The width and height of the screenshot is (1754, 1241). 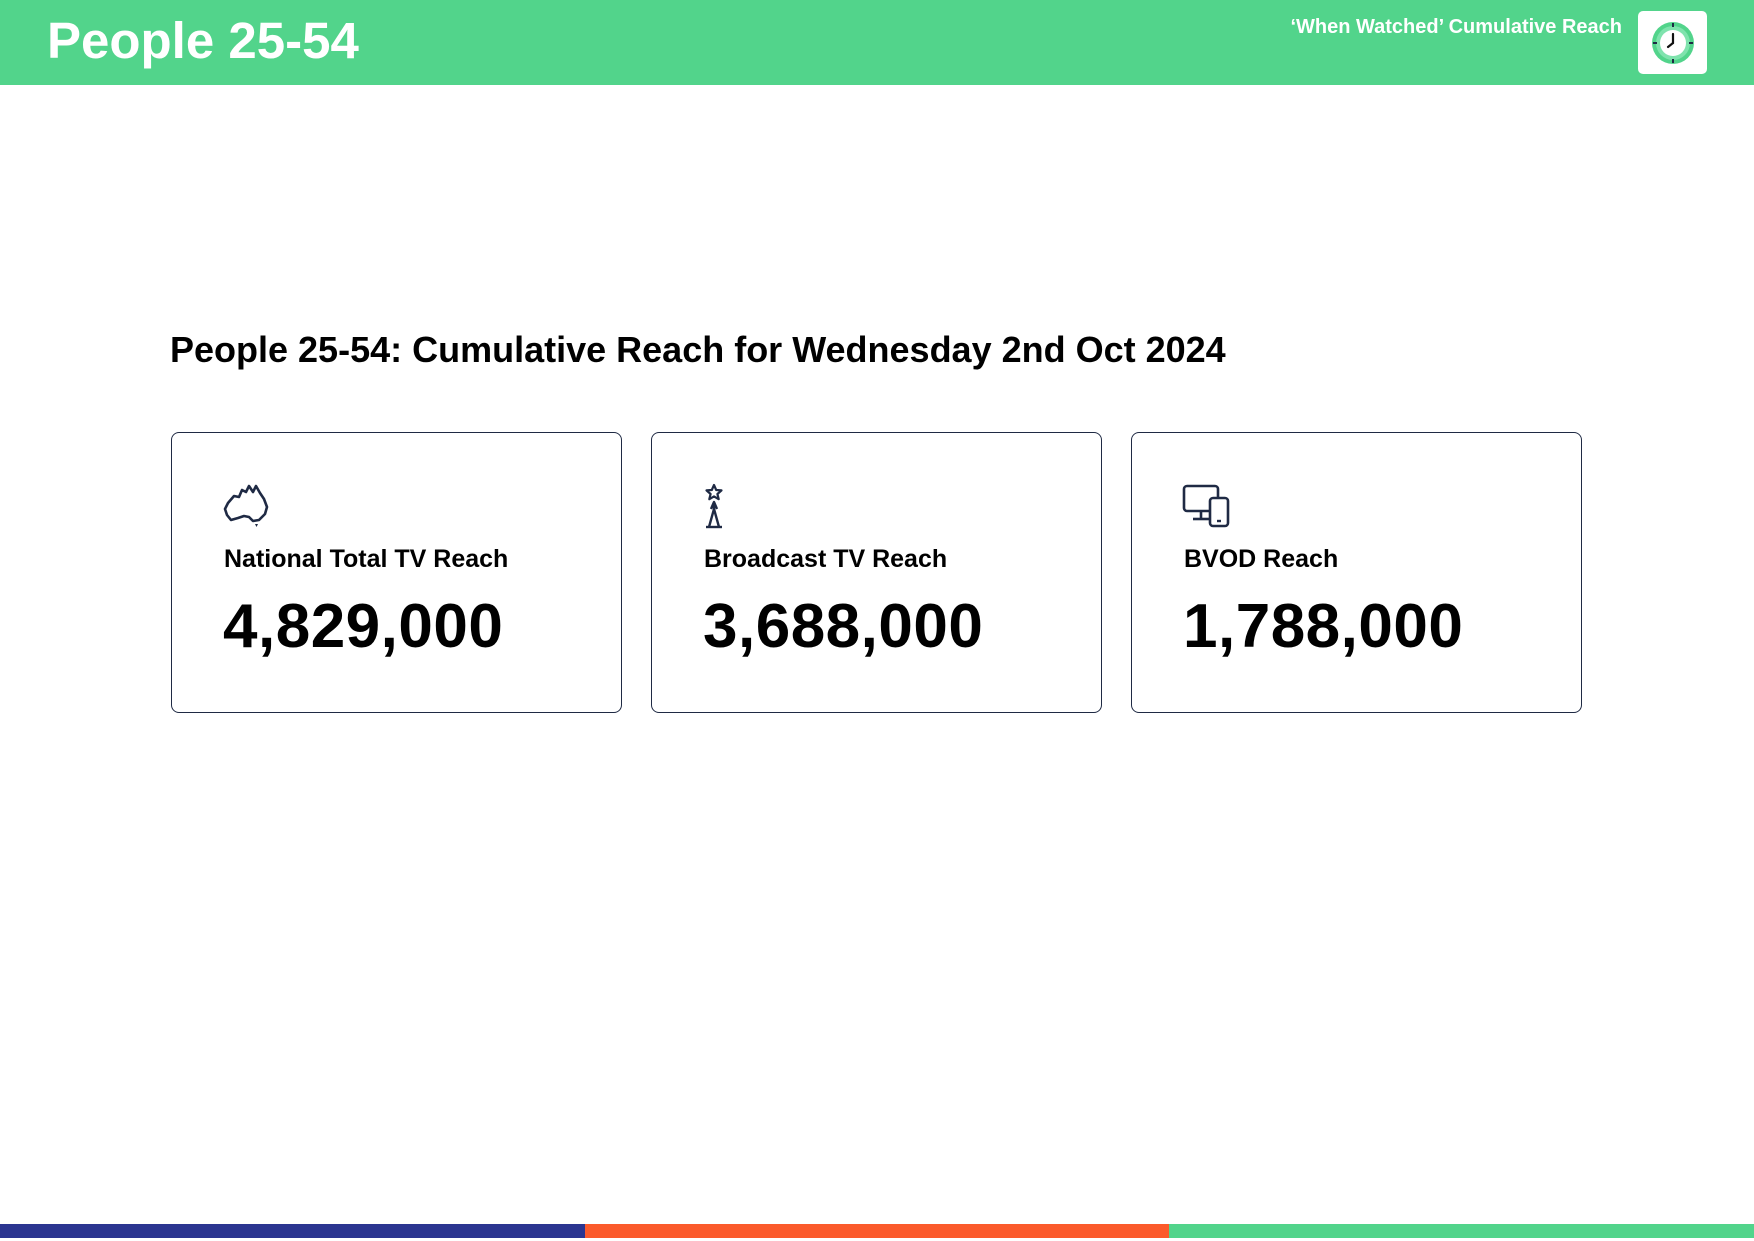 I want to click on card-national-total-tv: National Total TV Reach 4,829,000, so click(x=396, y=572).